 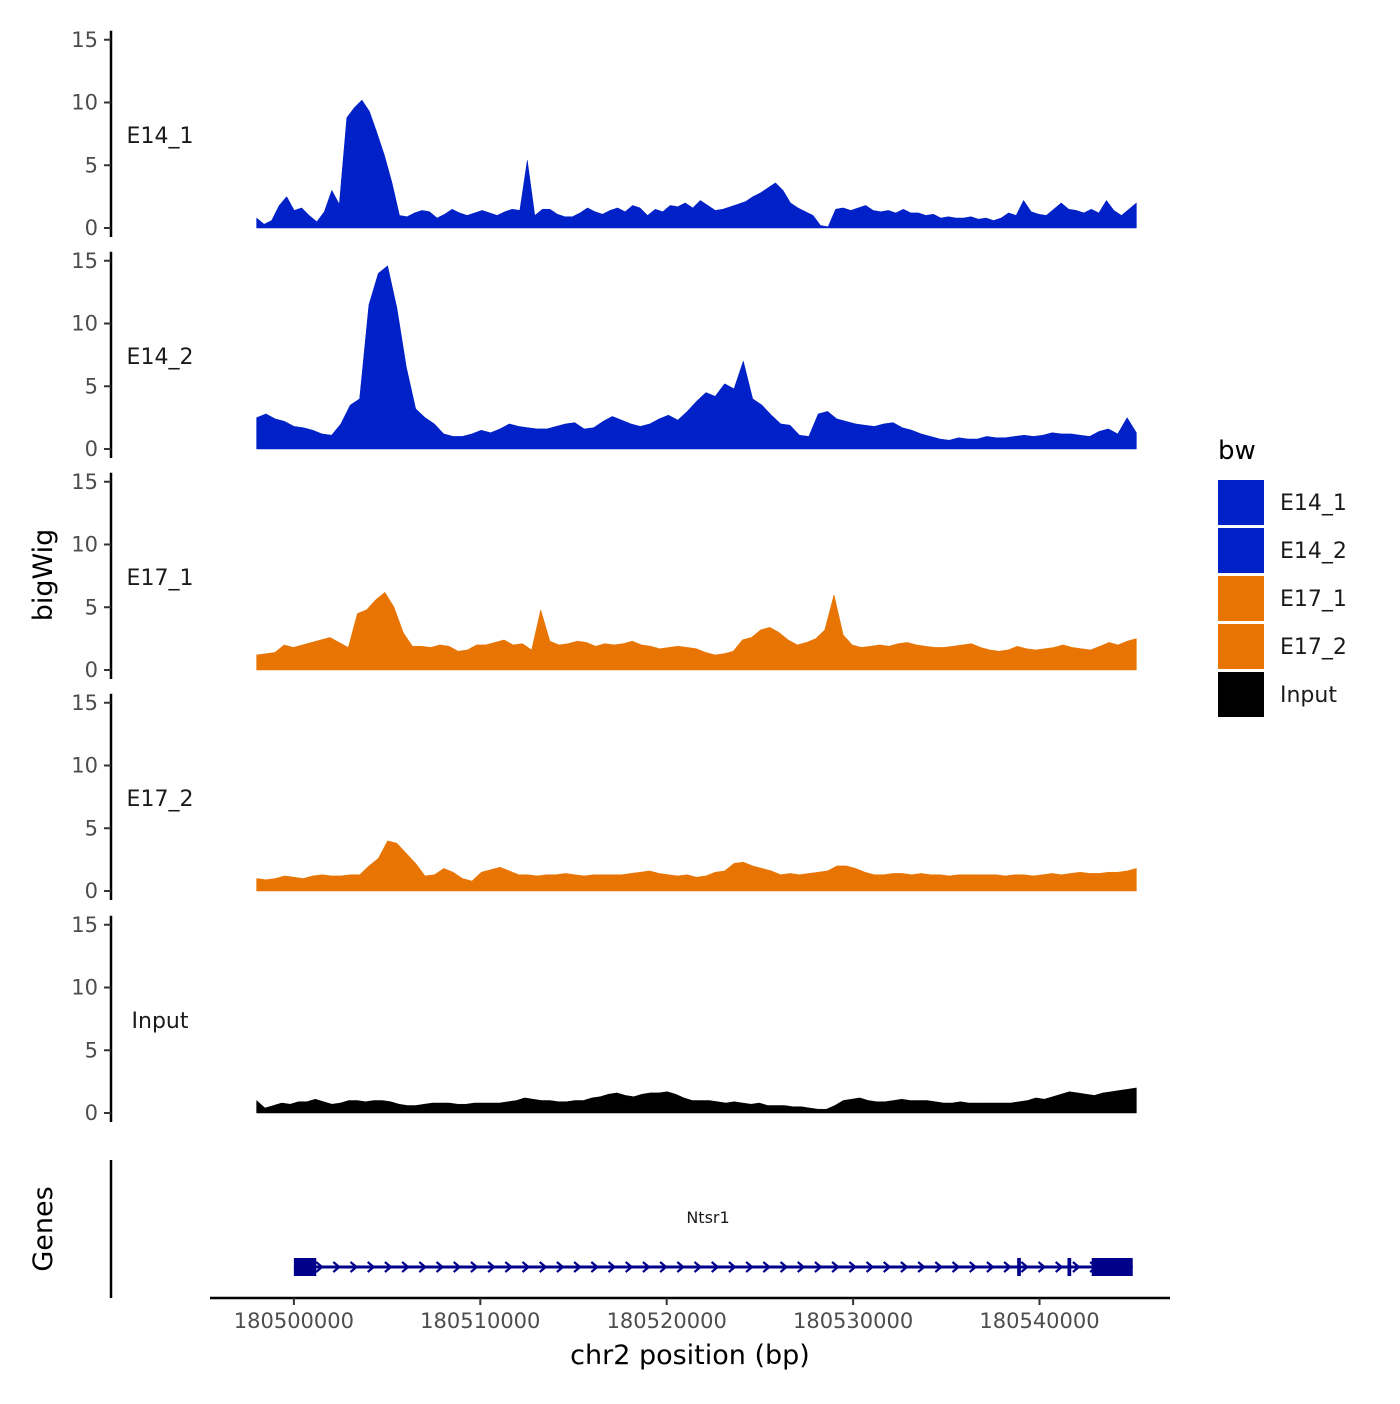 I want to click on legend-items: E14_1 E14_2 E17_1 E17_2 Input, so click(x=1282, y=598).